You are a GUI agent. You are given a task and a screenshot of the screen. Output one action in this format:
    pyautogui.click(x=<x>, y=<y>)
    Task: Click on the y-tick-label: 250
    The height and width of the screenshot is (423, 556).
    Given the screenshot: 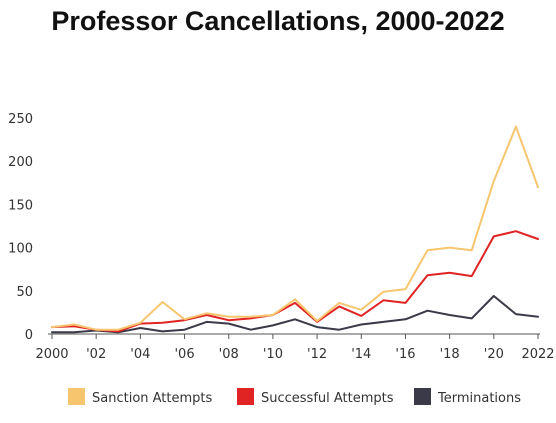 What is the action you would take?
    pyautogui.click(x=20, y=119)
    